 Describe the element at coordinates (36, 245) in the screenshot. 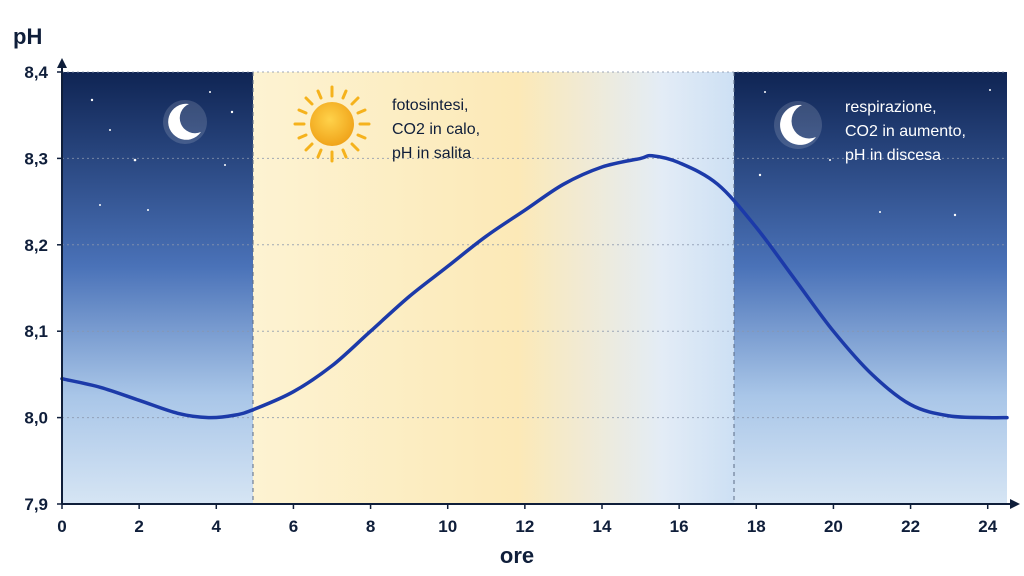

I see `y-tick-label: 8,2` at that location.